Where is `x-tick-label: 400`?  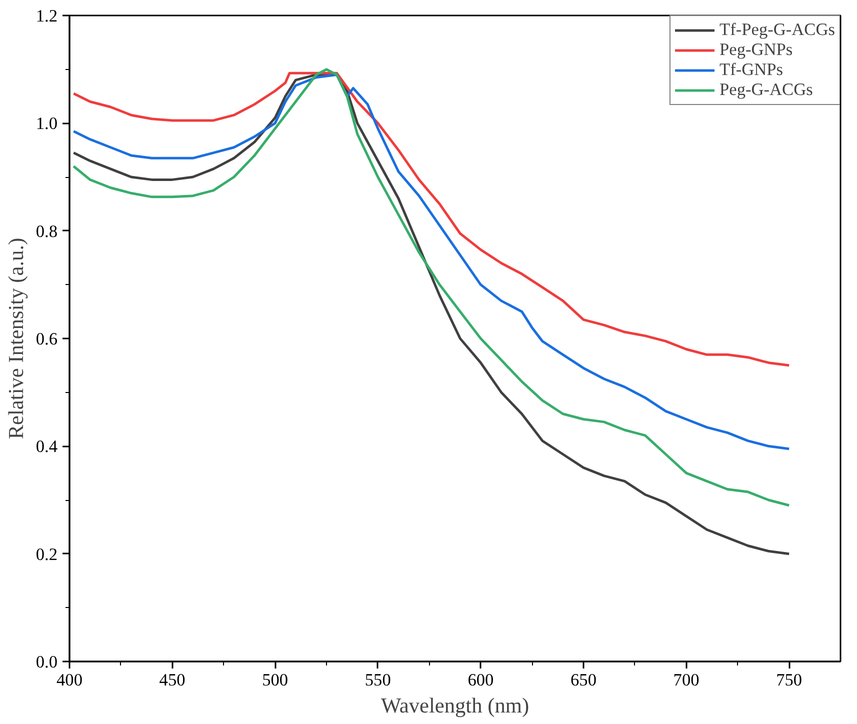
x-tick-label: 400 is located at coordinates (69, 680).